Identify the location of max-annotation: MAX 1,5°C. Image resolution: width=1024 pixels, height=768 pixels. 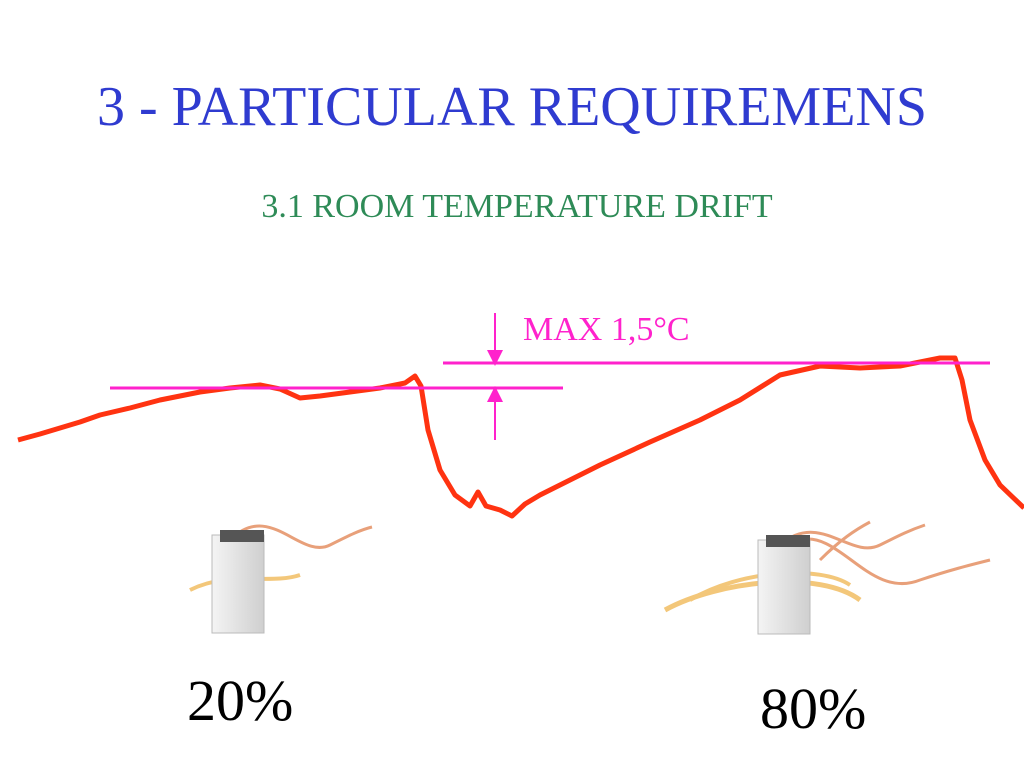
(606, 329).